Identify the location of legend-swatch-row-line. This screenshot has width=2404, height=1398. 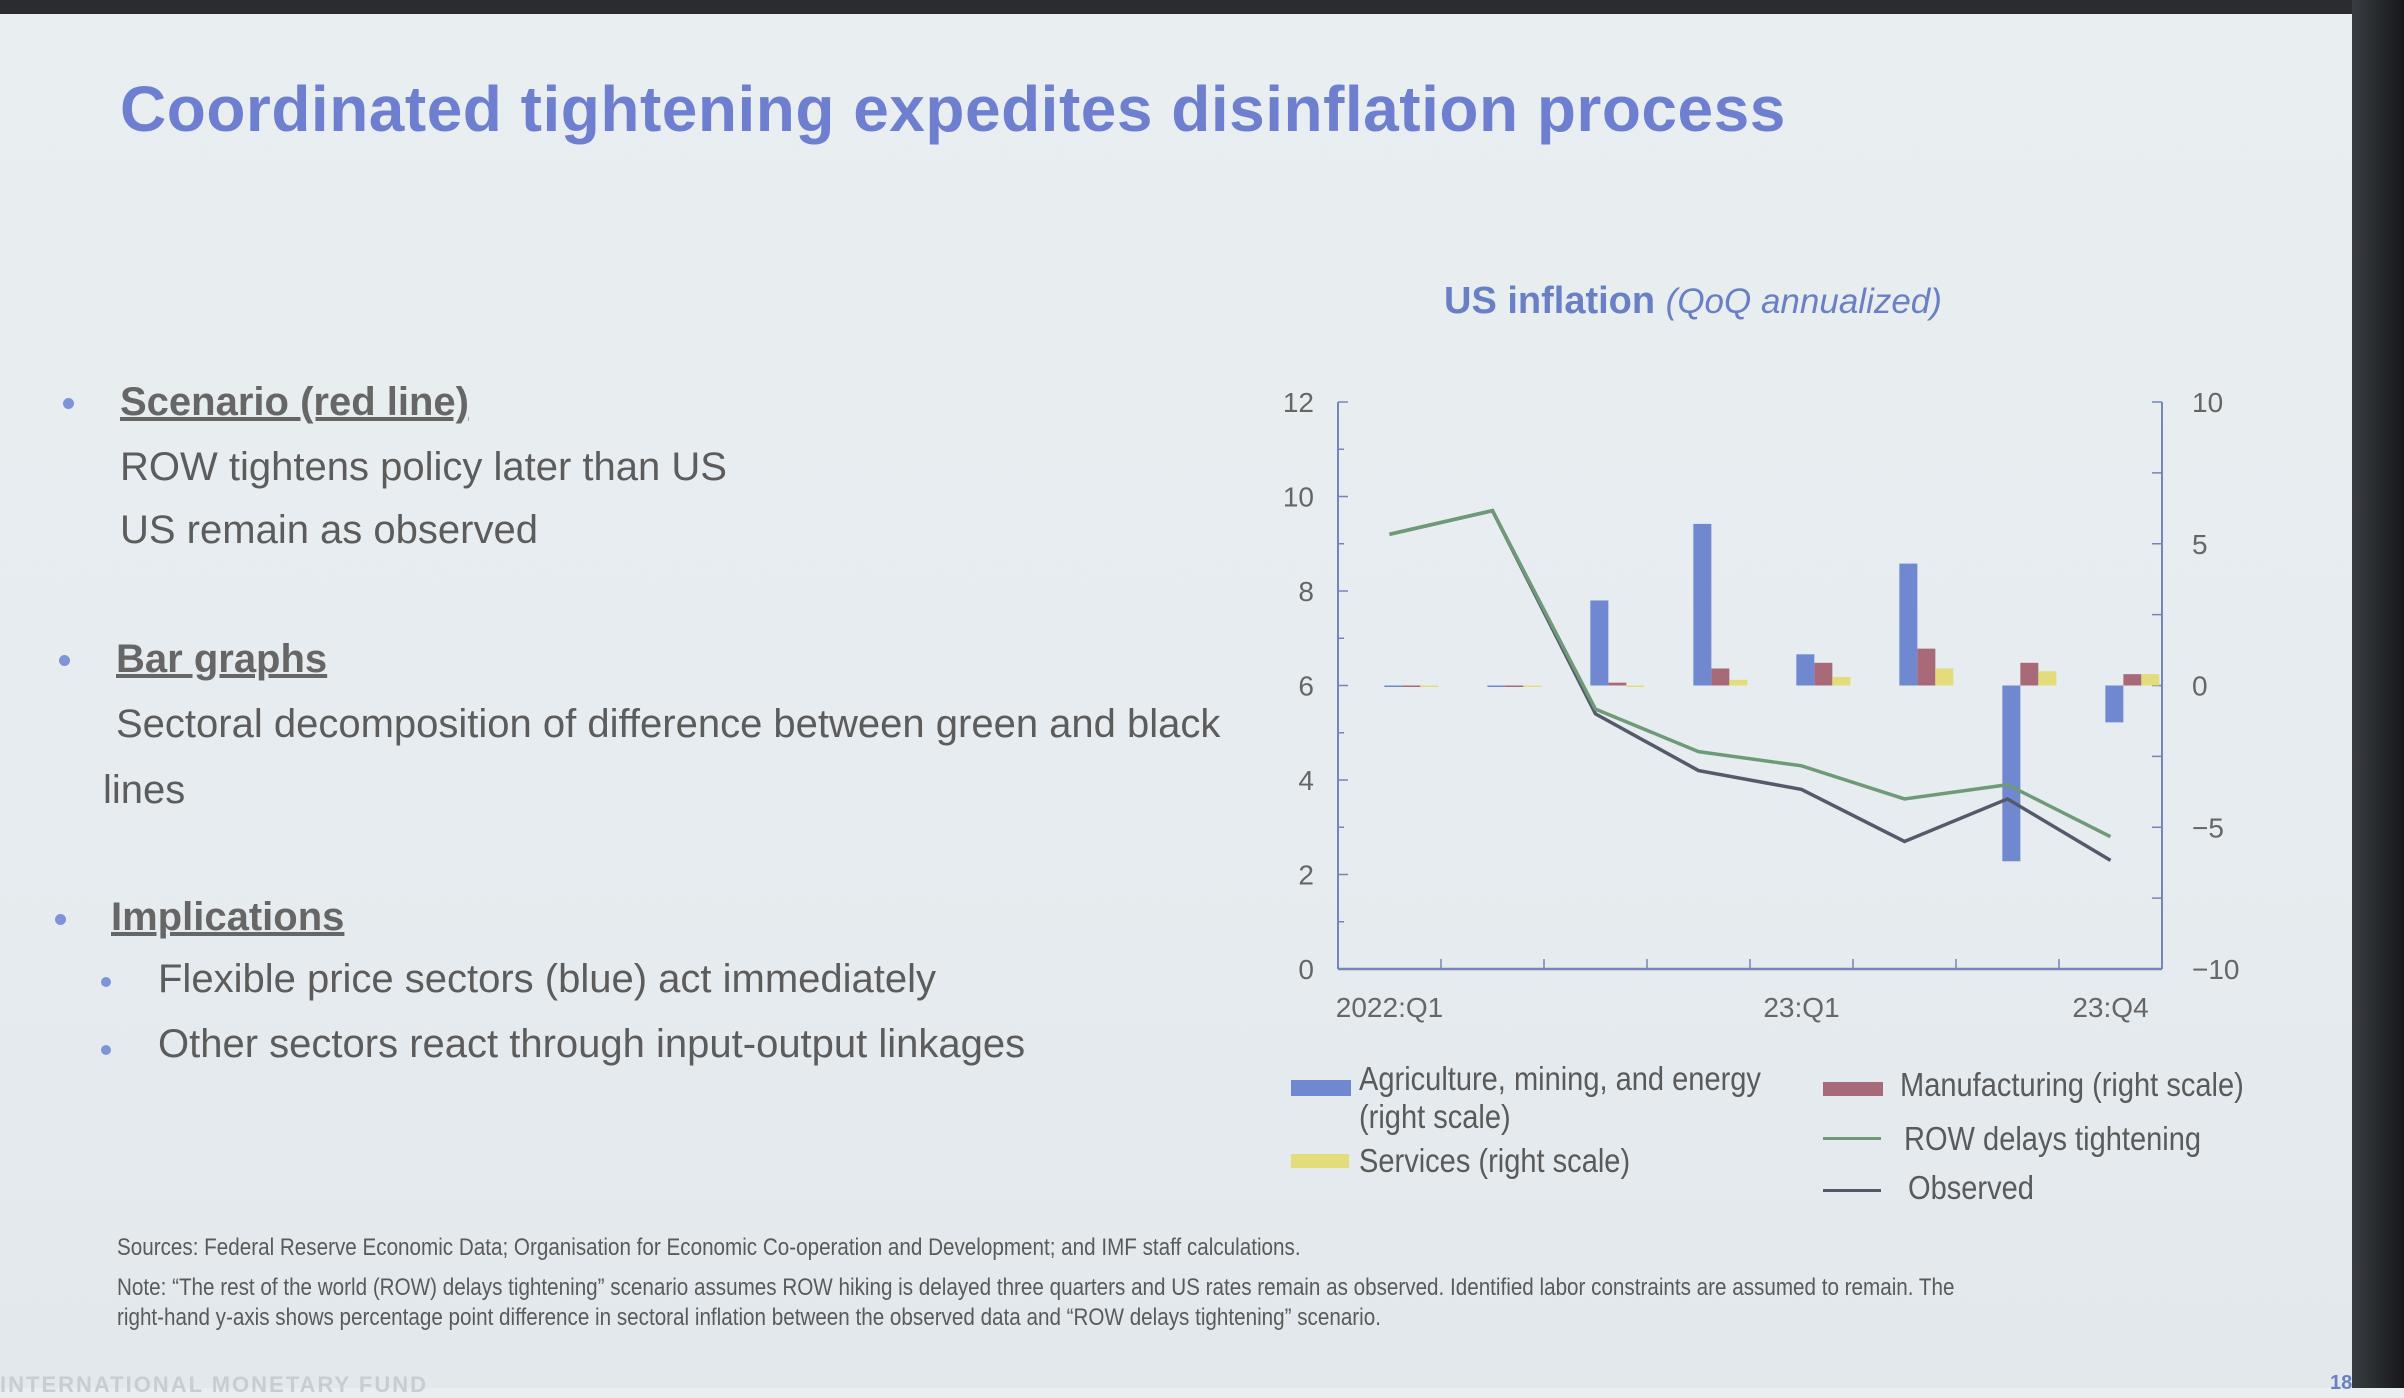
(1852, 1138).